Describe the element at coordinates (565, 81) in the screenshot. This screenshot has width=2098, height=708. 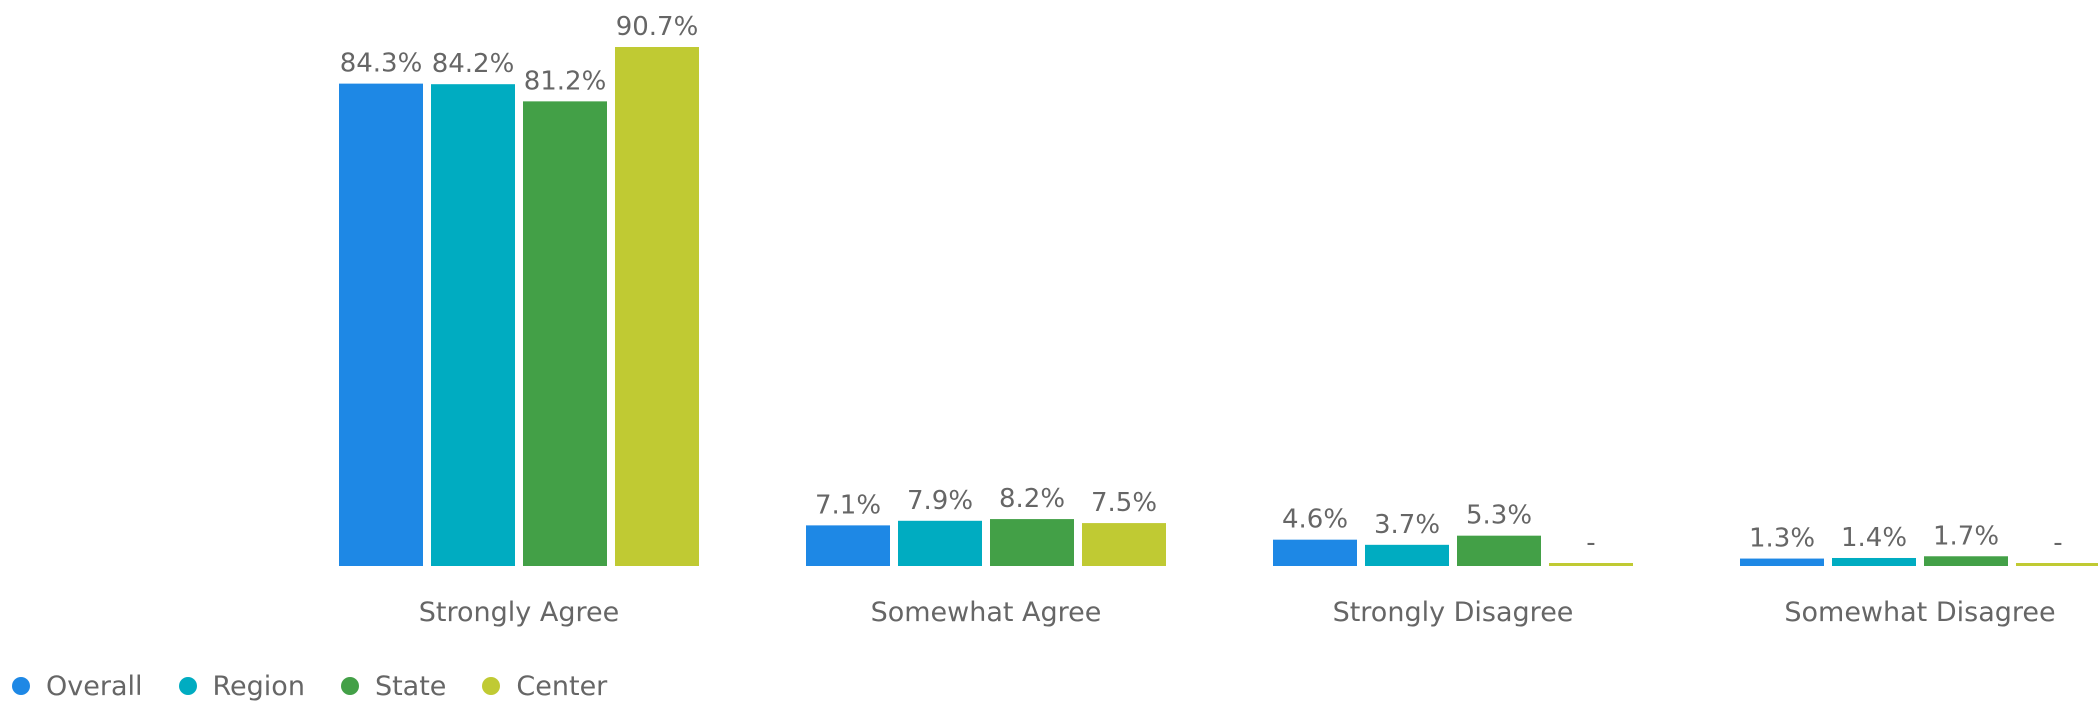
I see `data-label-state-strongly-agree: 81.2%` at that location.